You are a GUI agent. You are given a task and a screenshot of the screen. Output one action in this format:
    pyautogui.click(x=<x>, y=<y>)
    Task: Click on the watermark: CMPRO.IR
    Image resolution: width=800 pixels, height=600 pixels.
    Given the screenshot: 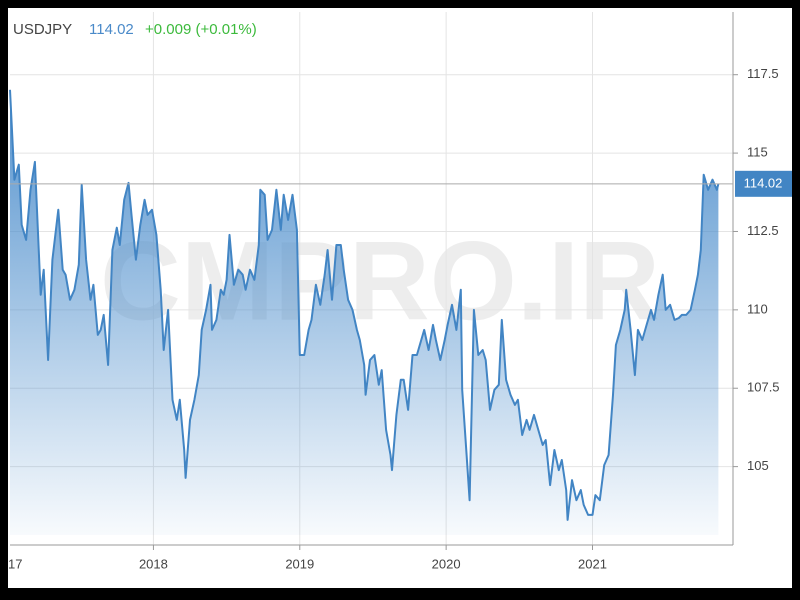 What is the action you would take?
    pyautogui.click(x=380, y=281)
    